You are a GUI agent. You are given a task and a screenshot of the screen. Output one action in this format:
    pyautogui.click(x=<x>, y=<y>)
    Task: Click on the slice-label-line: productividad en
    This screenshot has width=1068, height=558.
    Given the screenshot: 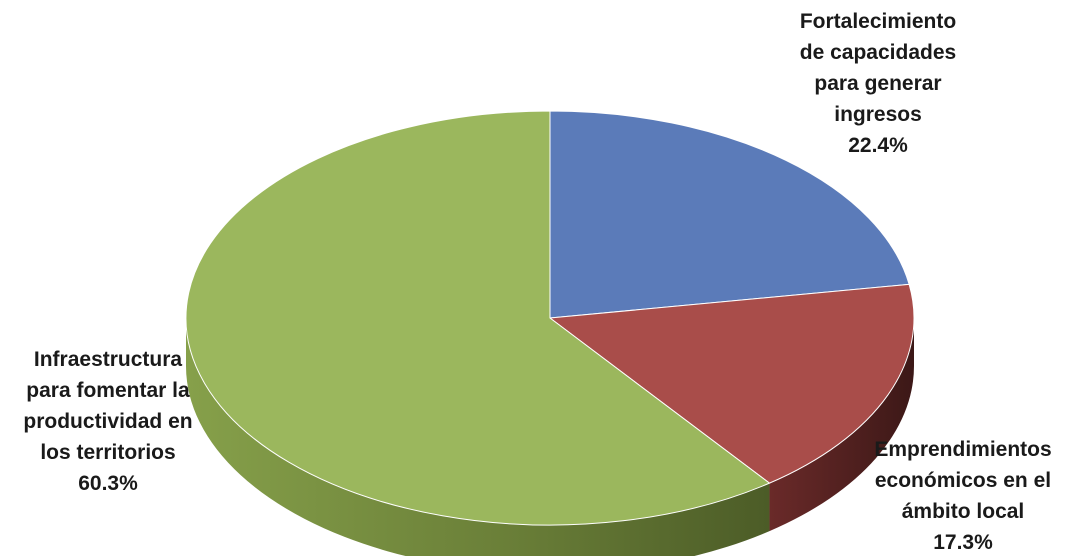 What is the action you would take?
    pyautogui.click(x=108, y=421)
    